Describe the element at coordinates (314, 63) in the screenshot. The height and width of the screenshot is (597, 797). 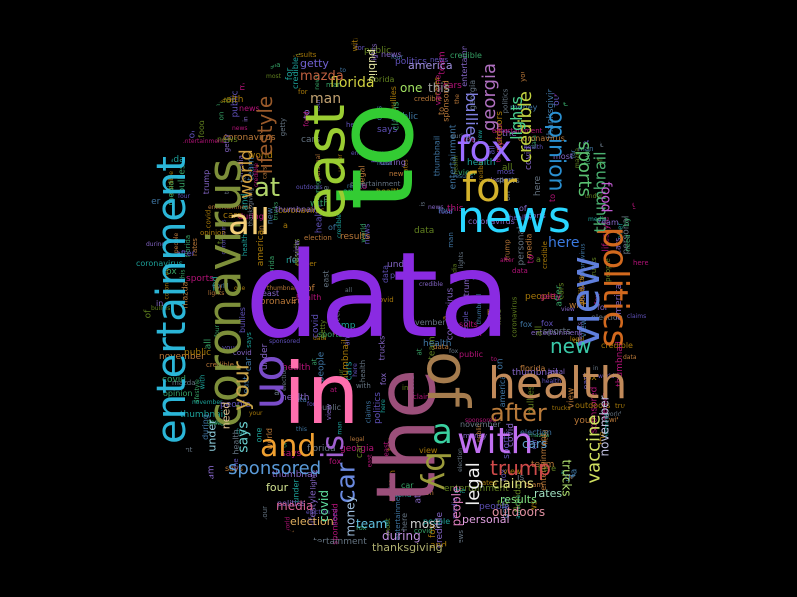
I see `word-getty: getty` at that location.